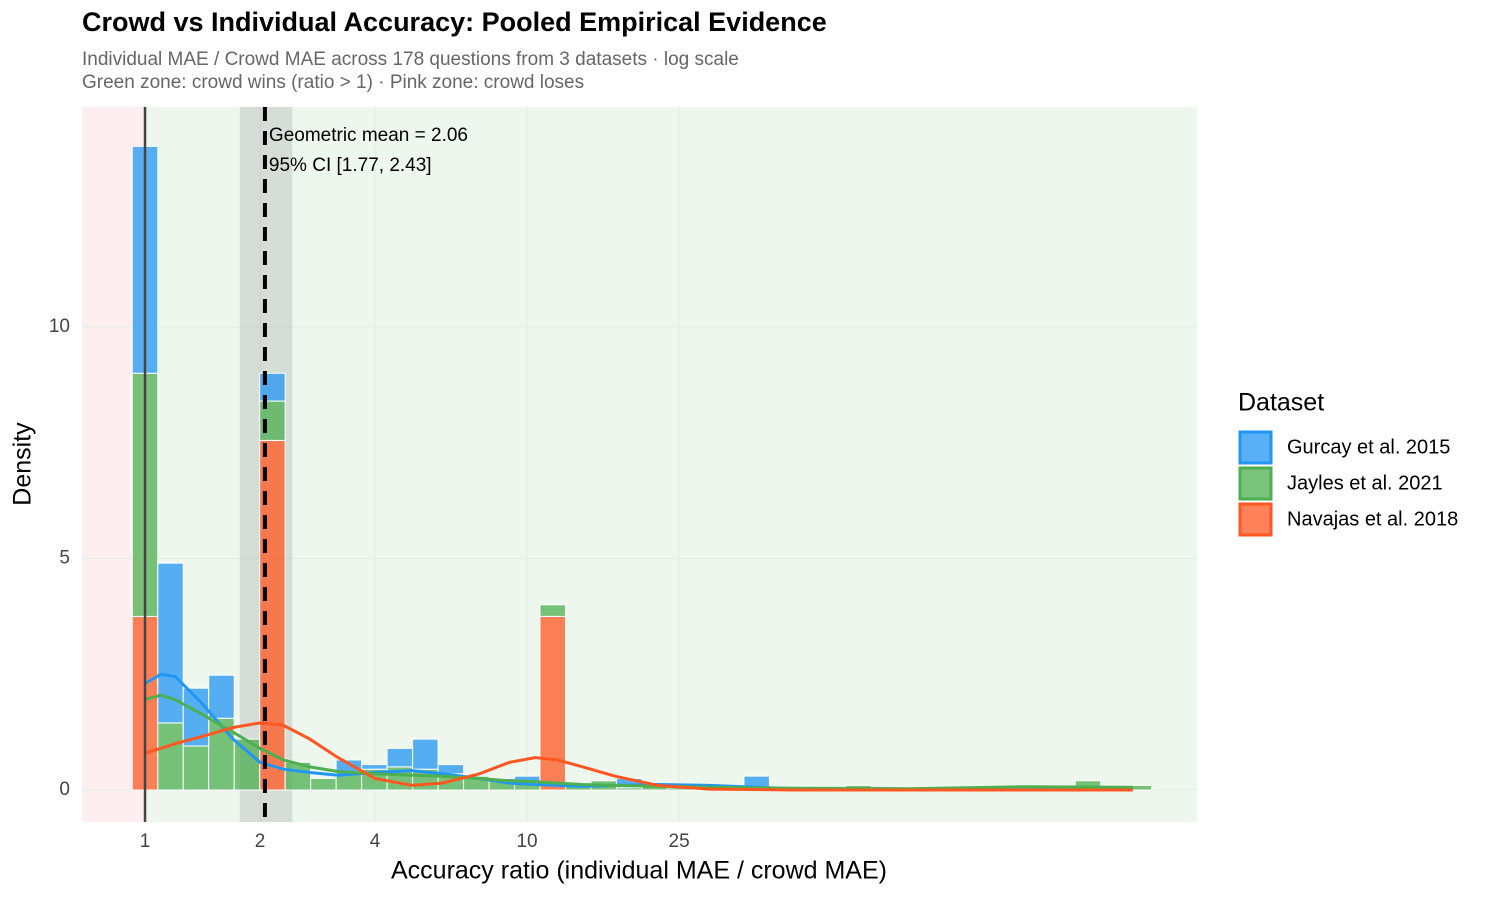  I want to click on y-tick-label: 10, so click(59, 326).